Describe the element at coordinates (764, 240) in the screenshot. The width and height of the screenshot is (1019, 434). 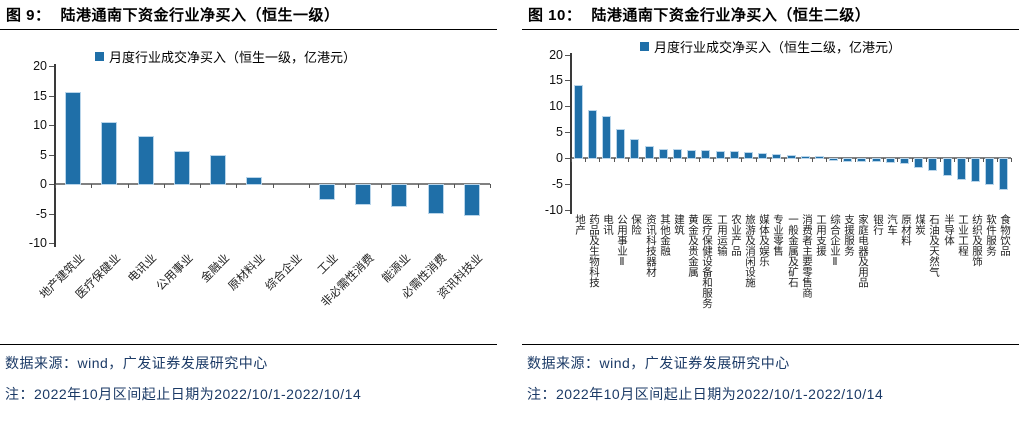
I see `x-label: 媒体及娱乐` at that location.